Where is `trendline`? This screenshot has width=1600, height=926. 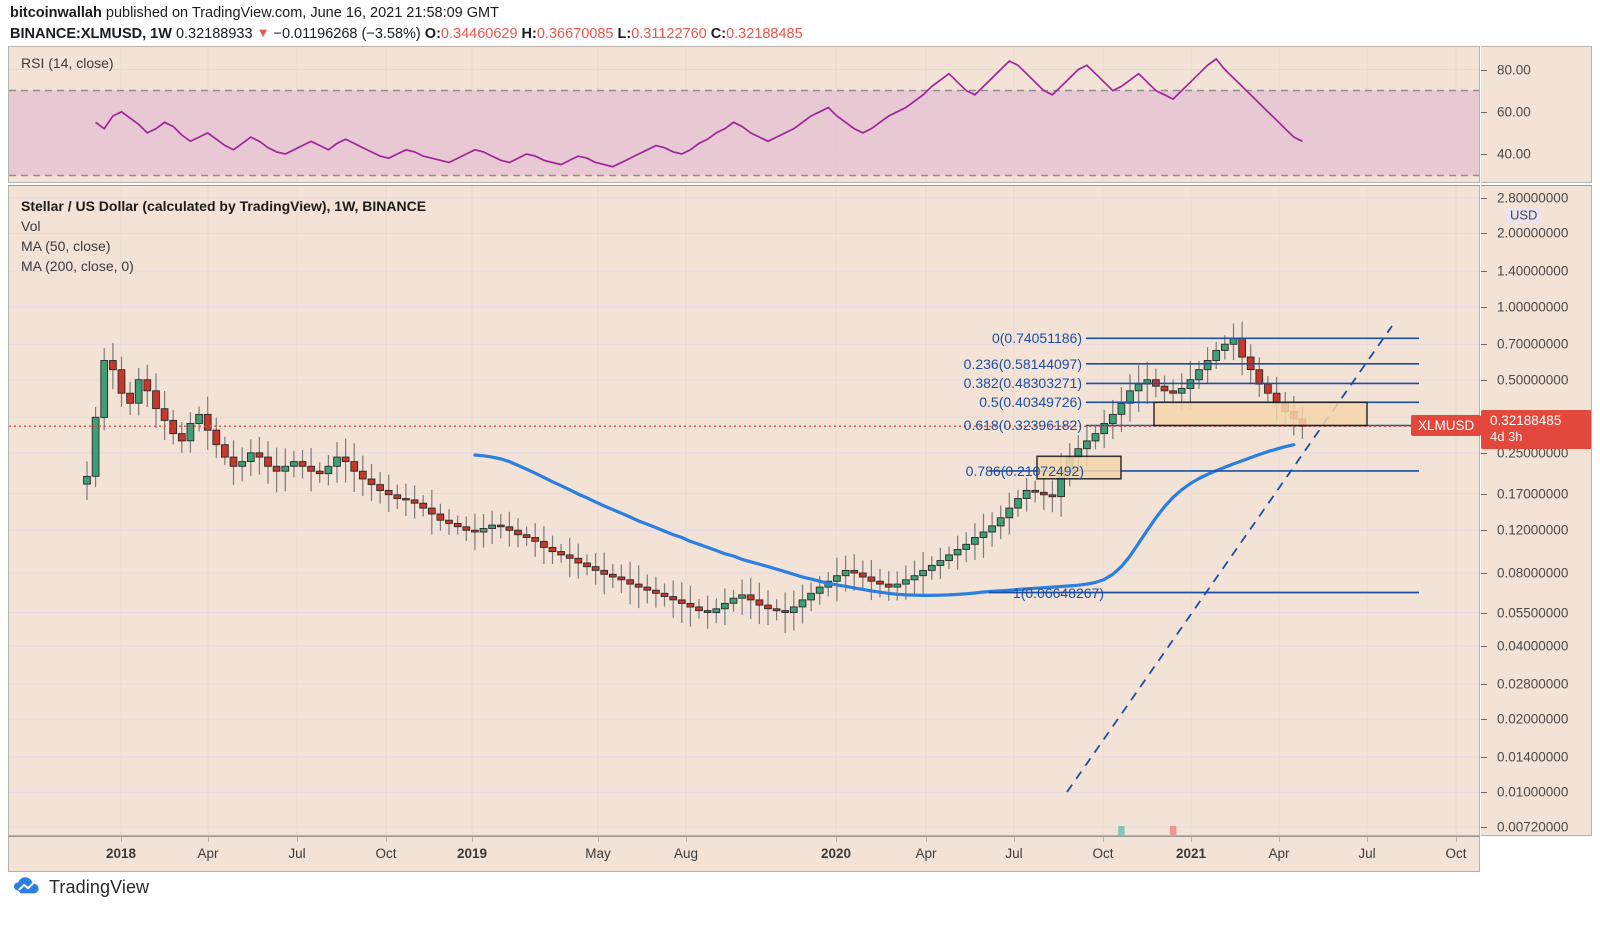 trendline is located at coordinates (1229, 559).